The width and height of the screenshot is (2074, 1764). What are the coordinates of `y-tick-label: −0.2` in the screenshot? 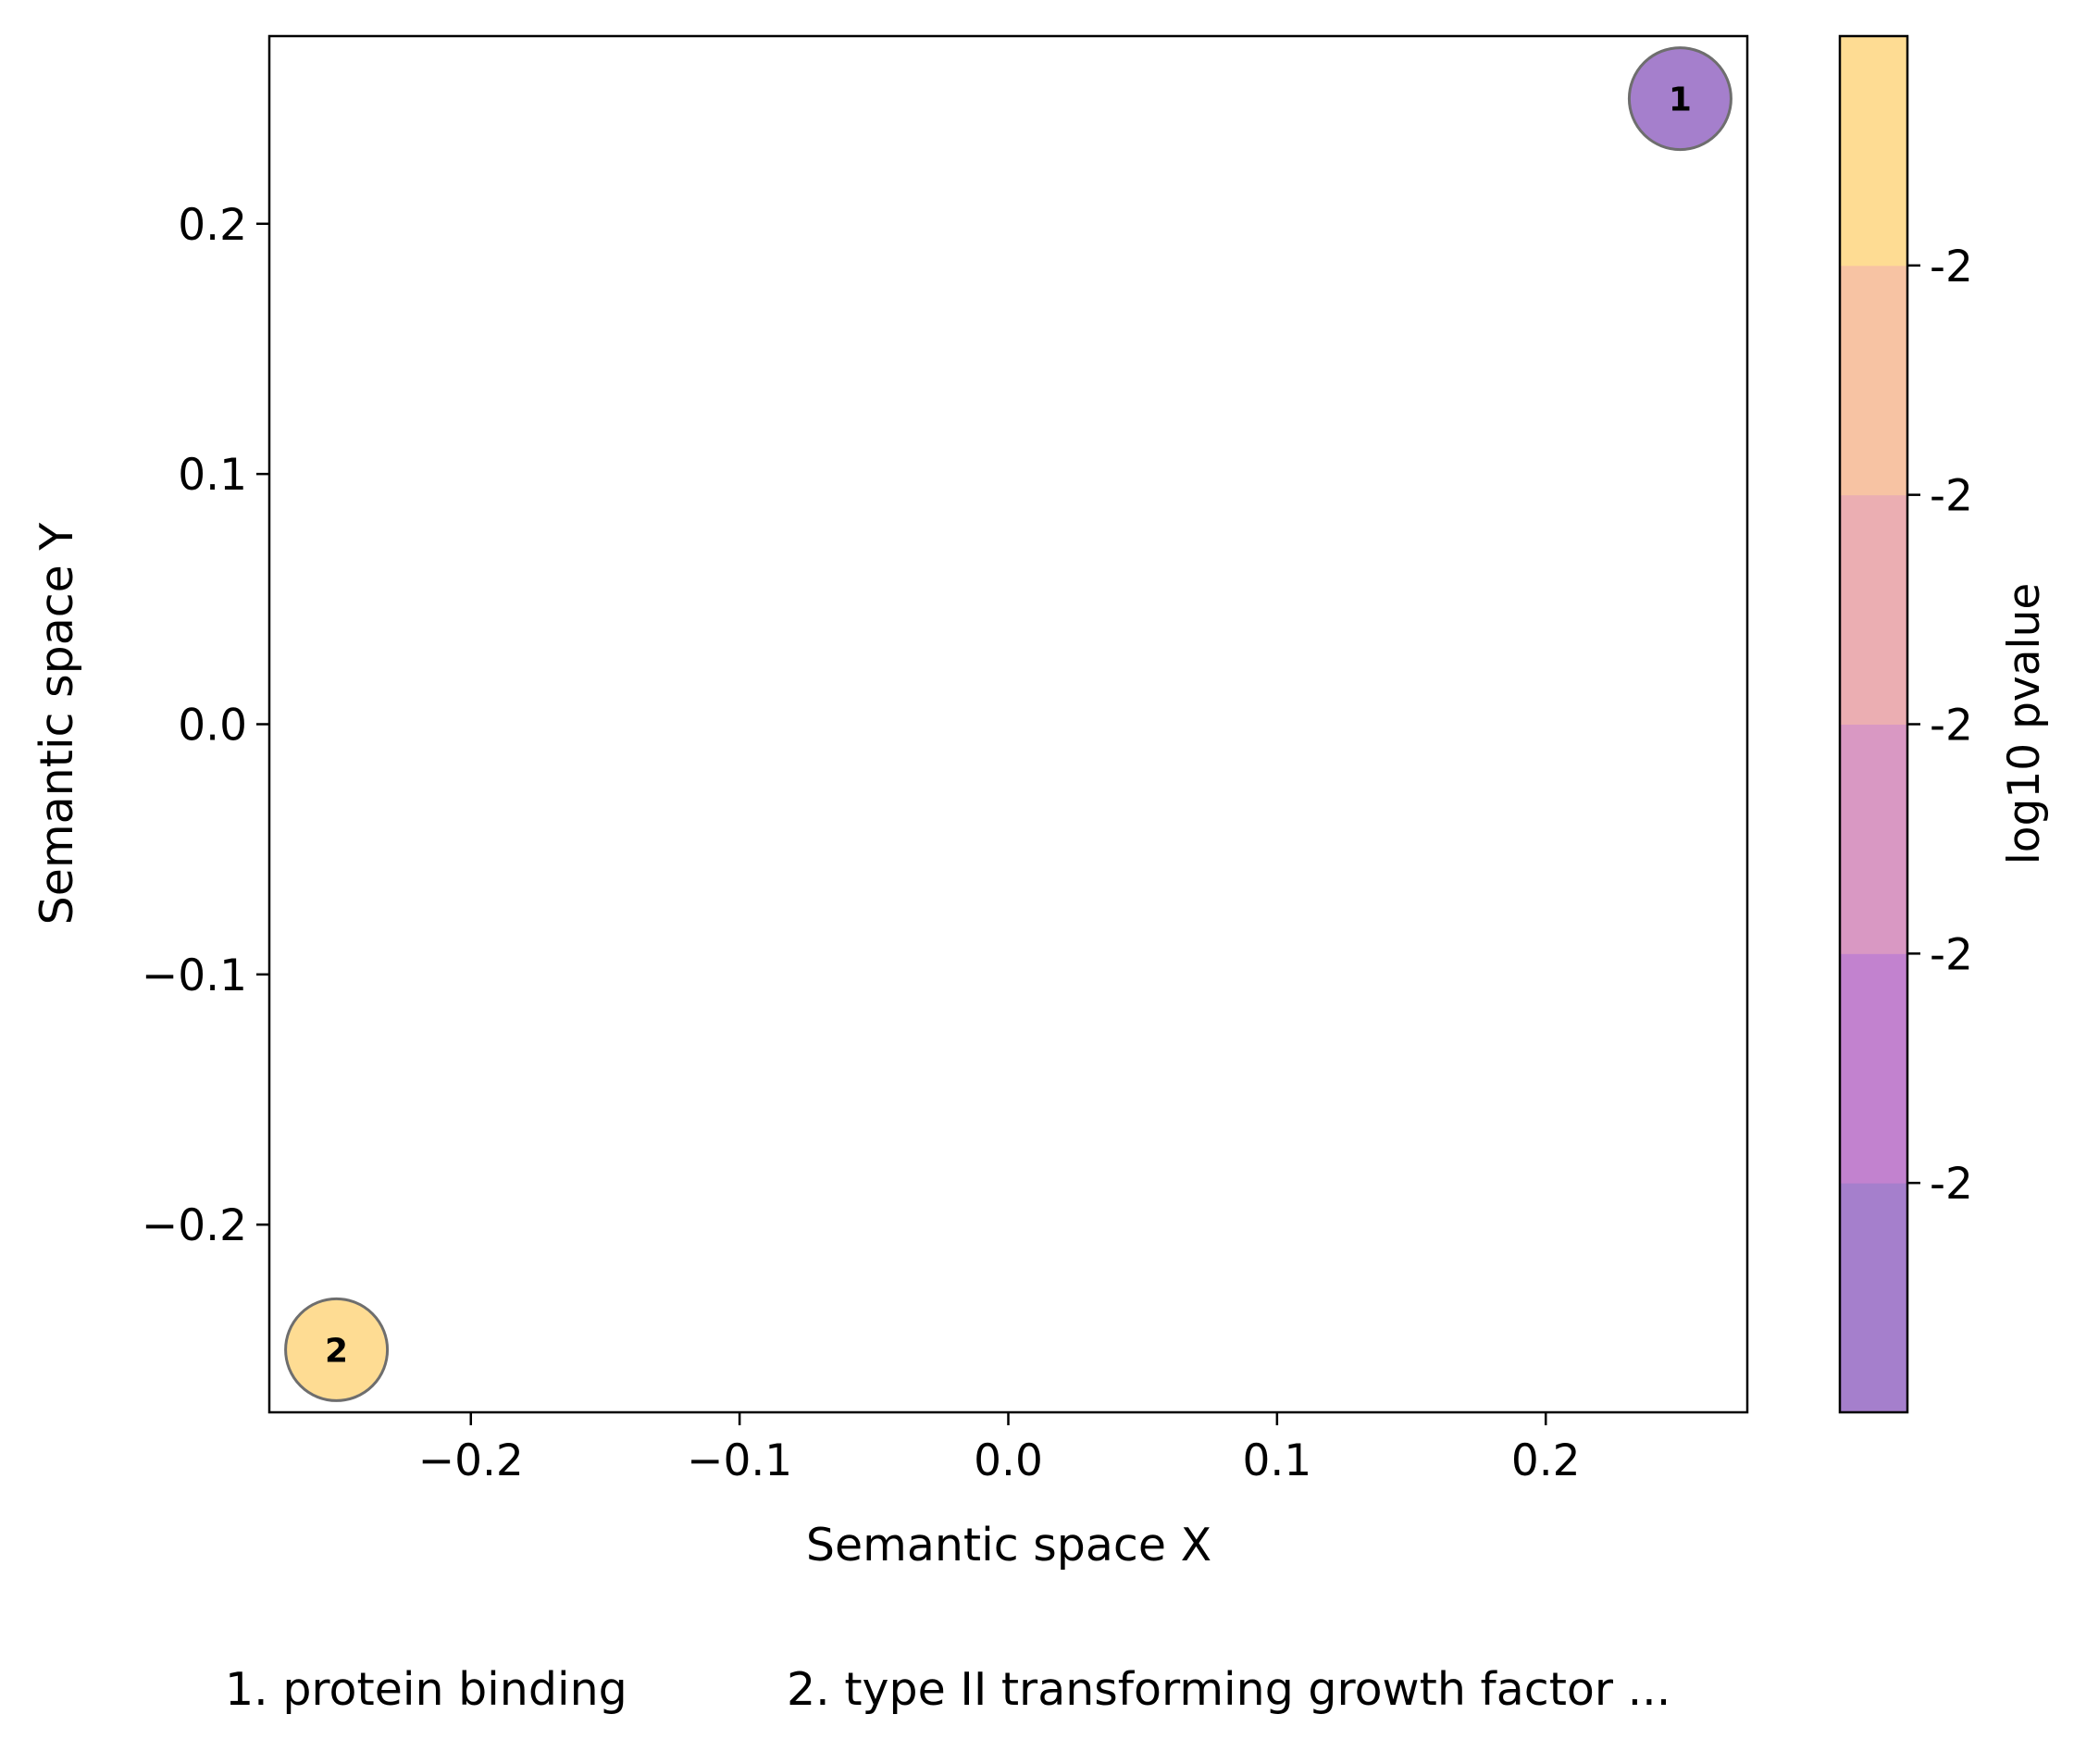 It's located at (195, 1225).